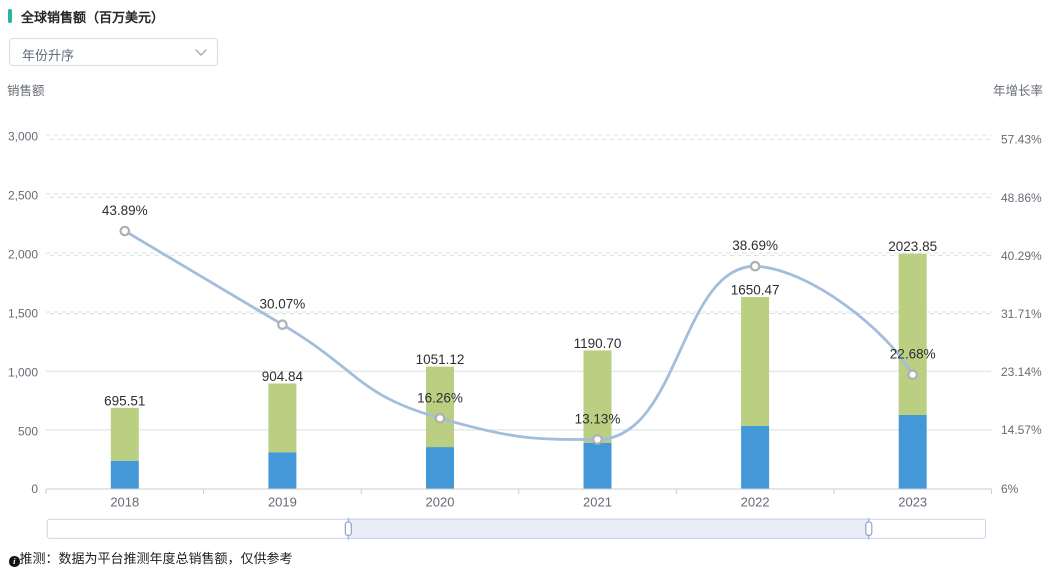  Describe the element at coordinates (26, 90) in the screenshot. I see `svg-text: 销售额` at that location.